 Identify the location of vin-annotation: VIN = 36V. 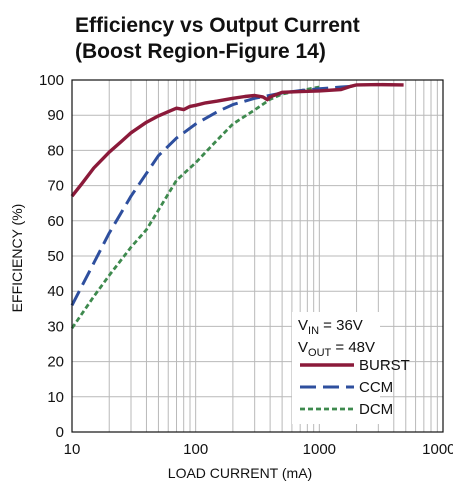
(330, 327).